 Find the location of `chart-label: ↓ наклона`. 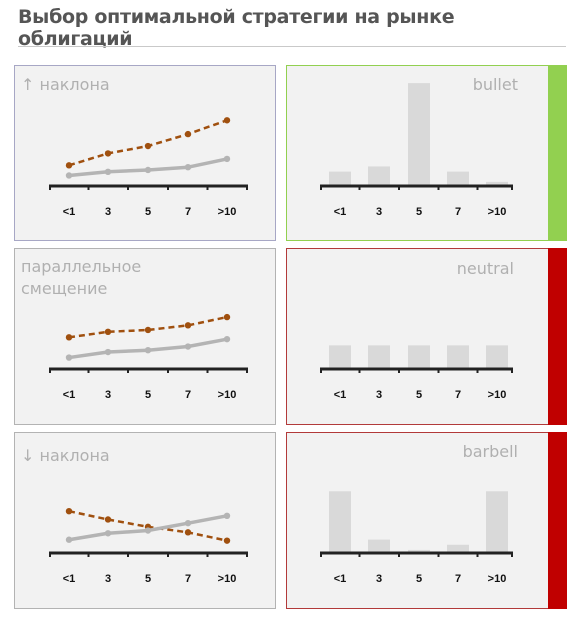

chart-label: ↓ наклона is located at coordinates (65, 456).